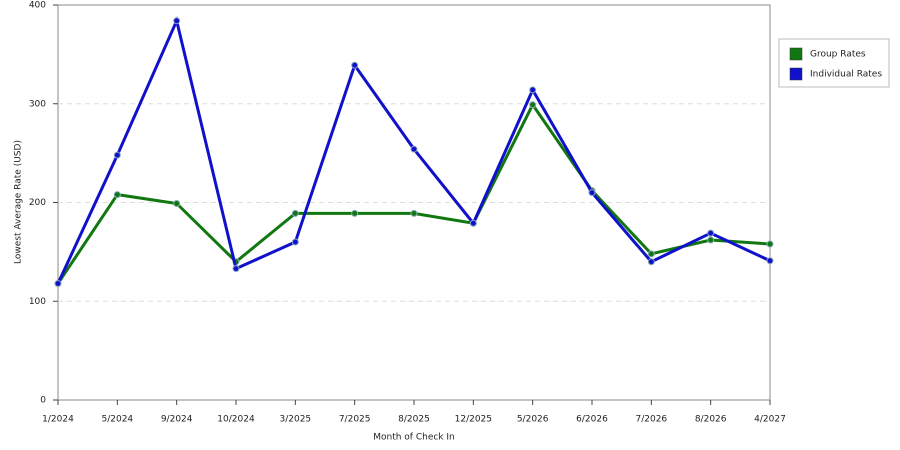  I want to click on y-tick-label: 400, so click(37, 6).